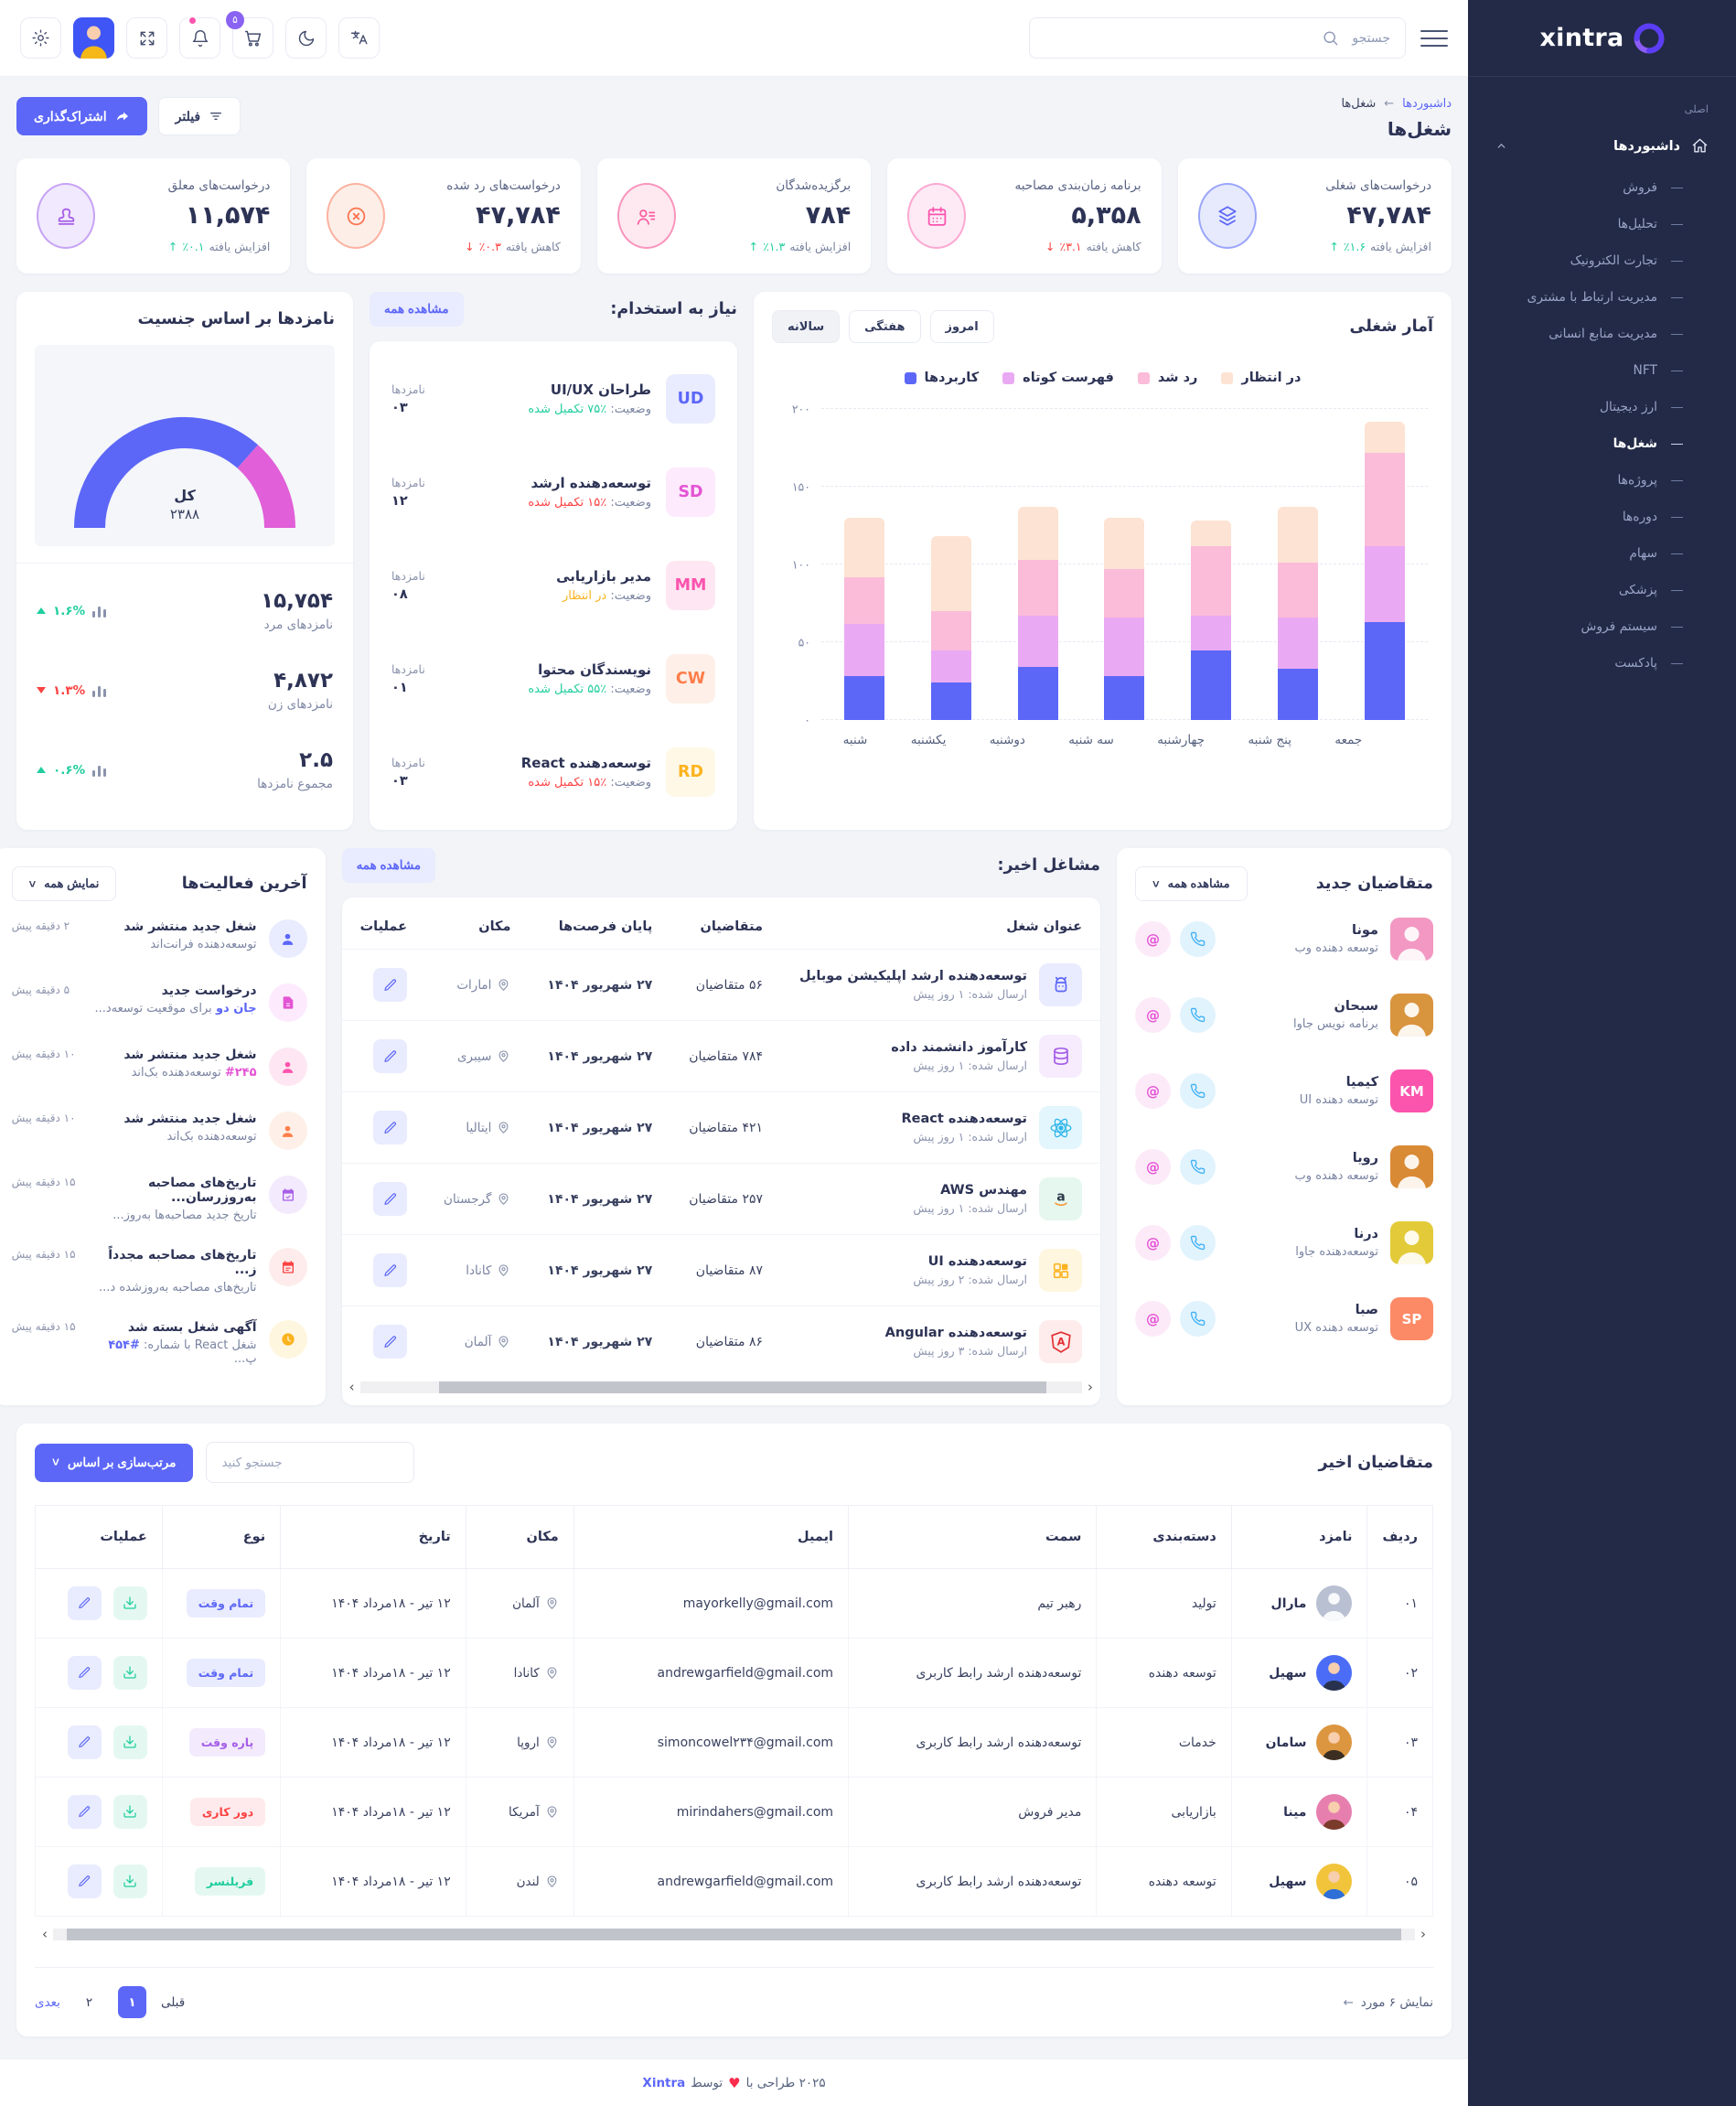 The height and width of the screenshot is (2106, 1736). I want to click on applicant-row: رویا توسعه دهنده وب @, so click(1284, 1167).